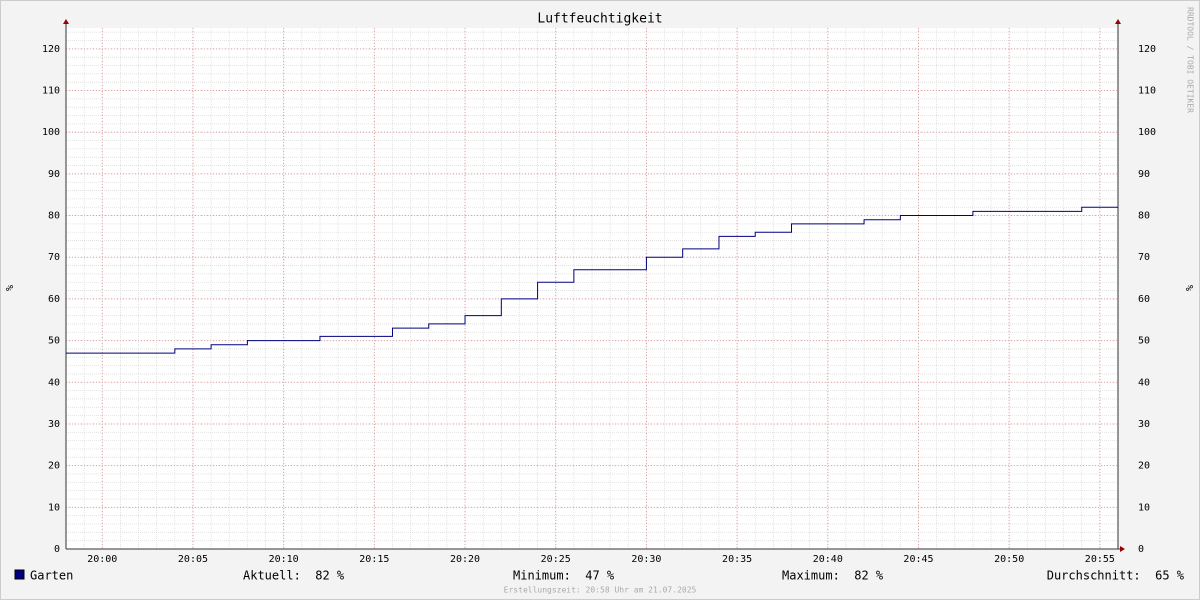 The height and width of the screenshot is (600, 1200). Describe the element at coordinates (19, 574) in the screenshot. I see `legend-swatch` at that location.